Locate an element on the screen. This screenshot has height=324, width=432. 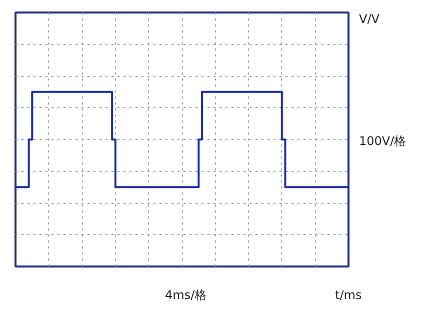
text: 4ms/格 is located at coordinates (186, 295).